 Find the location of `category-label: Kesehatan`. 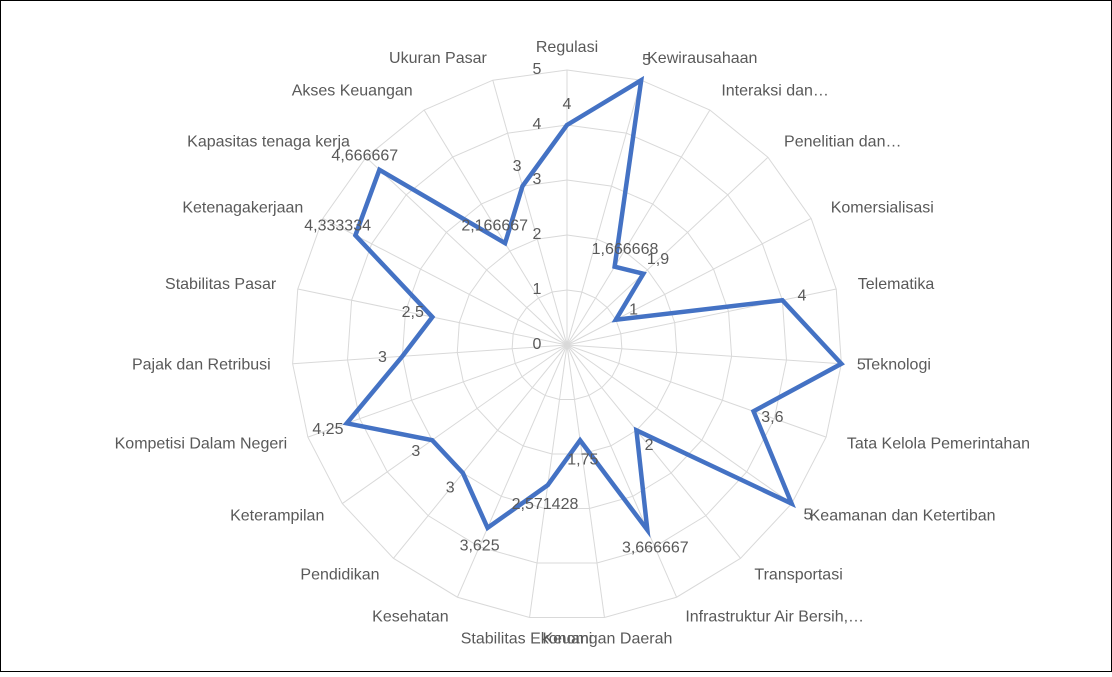

category-label: Kesehatan is located at coordinates (410, 617).